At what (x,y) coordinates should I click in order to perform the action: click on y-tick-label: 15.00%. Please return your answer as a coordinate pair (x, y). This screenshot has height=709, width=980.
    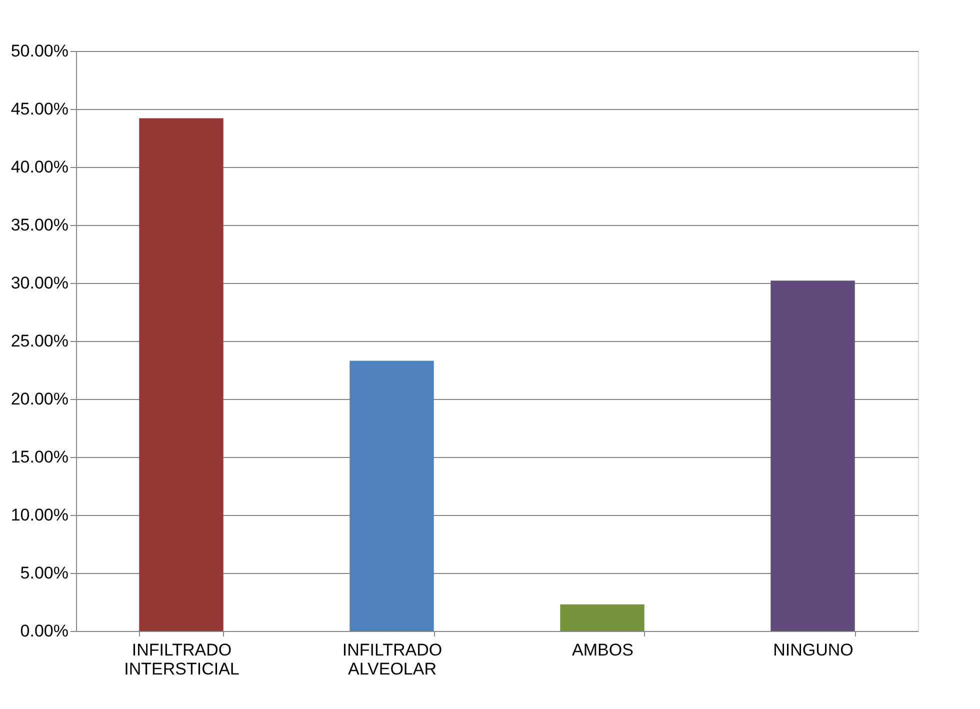
    Looking at the image, I should click on (39, 457).